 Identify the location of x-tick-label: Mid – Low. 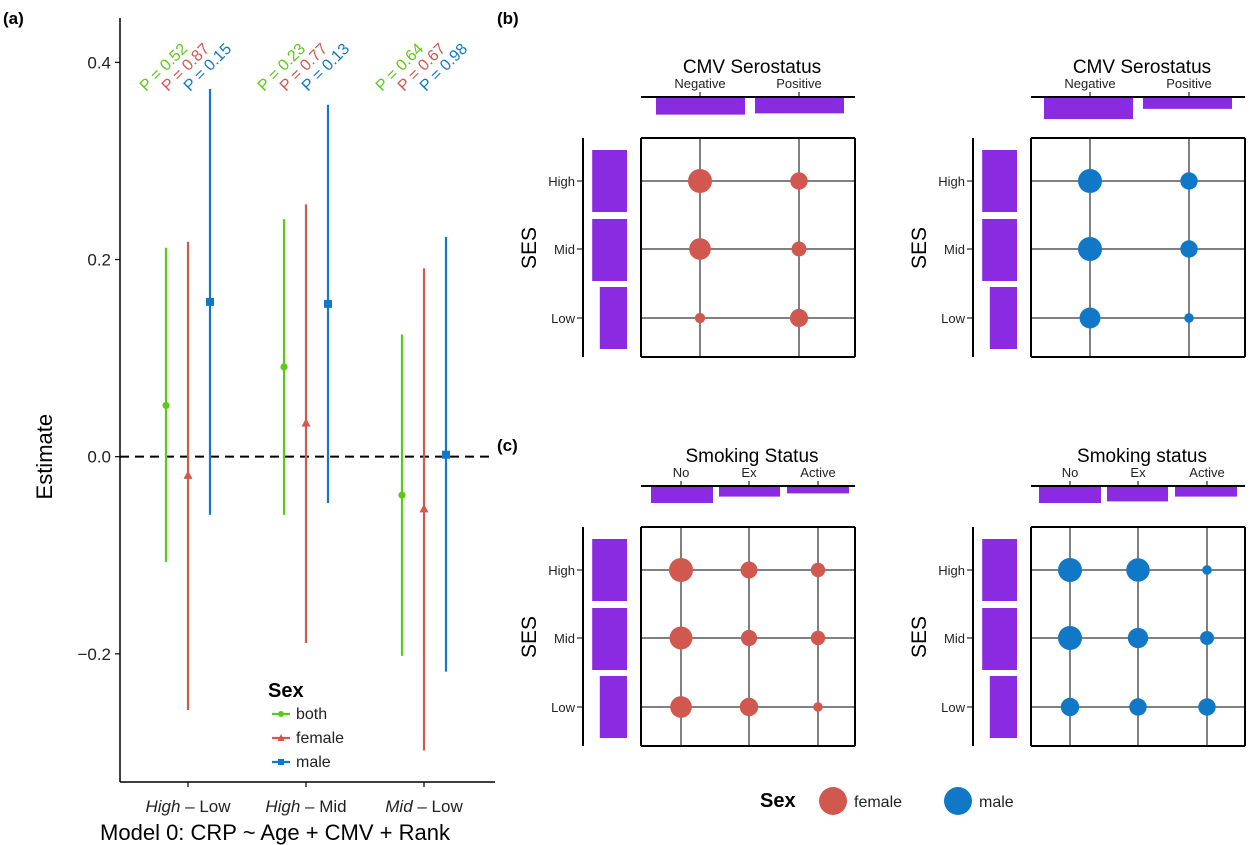
(424, 806).